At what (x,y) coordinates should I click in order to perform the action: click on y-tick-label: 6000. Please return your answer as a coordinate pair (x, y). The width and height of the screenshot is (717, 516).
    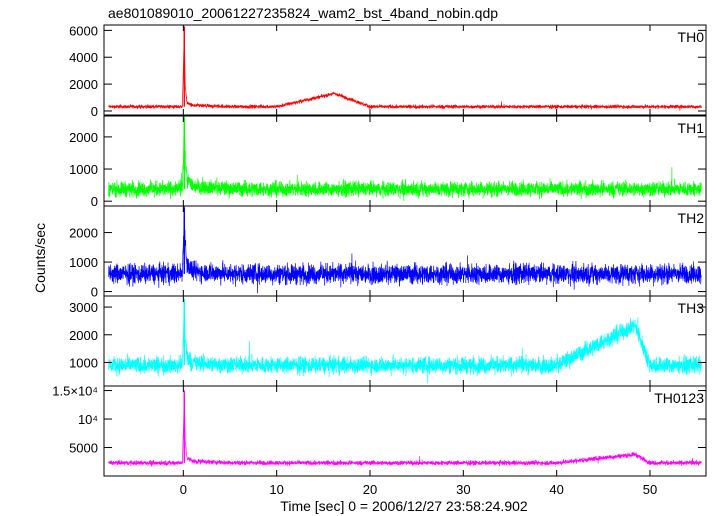
    Looking at the image, I should click on (83, 30).